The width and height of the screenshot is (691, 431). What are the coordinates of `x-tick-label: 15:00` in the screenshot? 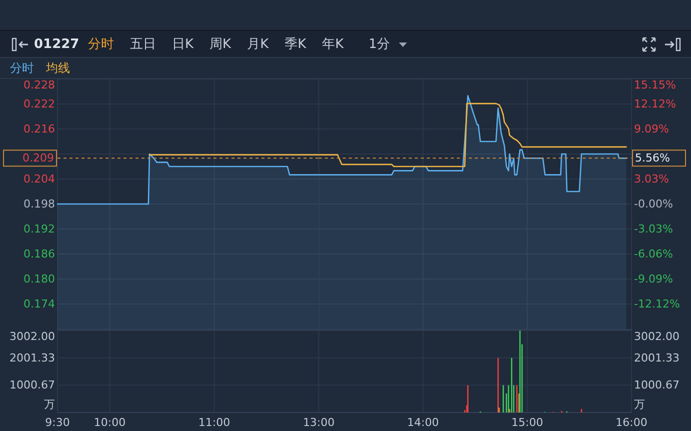 It's located at (527, 422).